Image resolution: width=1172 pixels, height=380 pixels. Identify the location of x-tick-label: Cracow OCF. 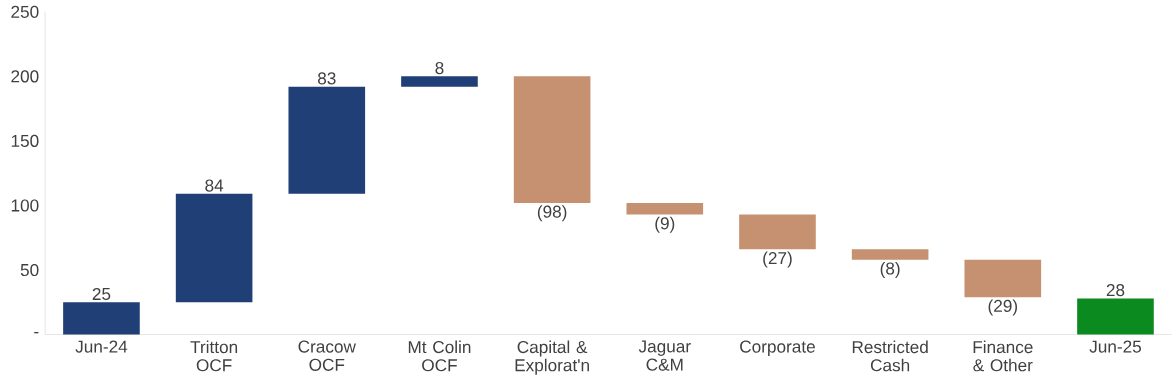
(327, 355).